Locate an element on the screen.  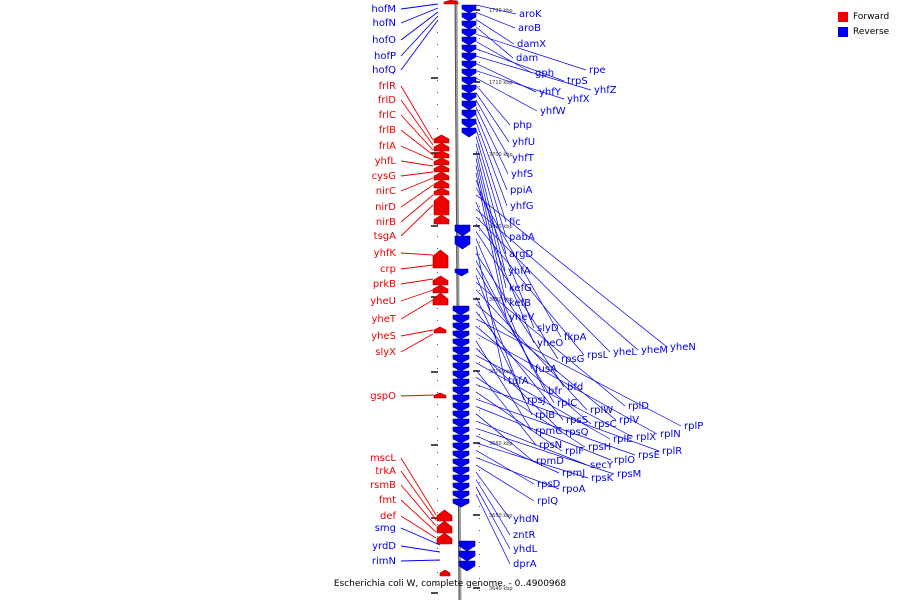
gene-label-def: def is located at coordinates (388, 516).